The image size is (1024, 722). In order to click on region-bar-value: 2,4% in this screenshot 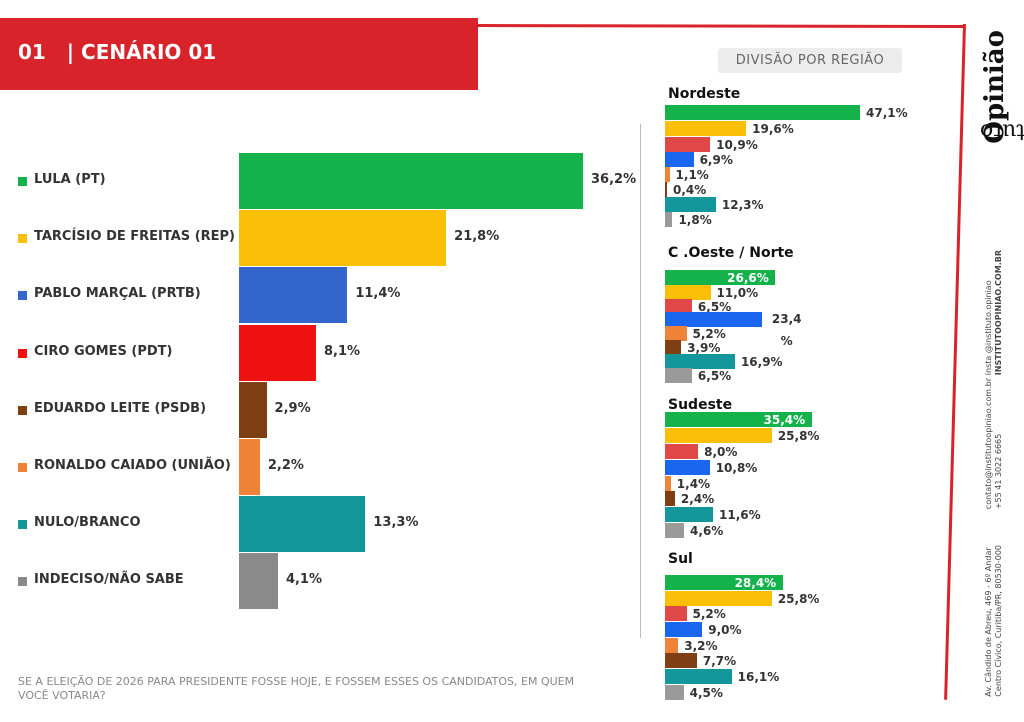, I will do `click(697, 499)`.